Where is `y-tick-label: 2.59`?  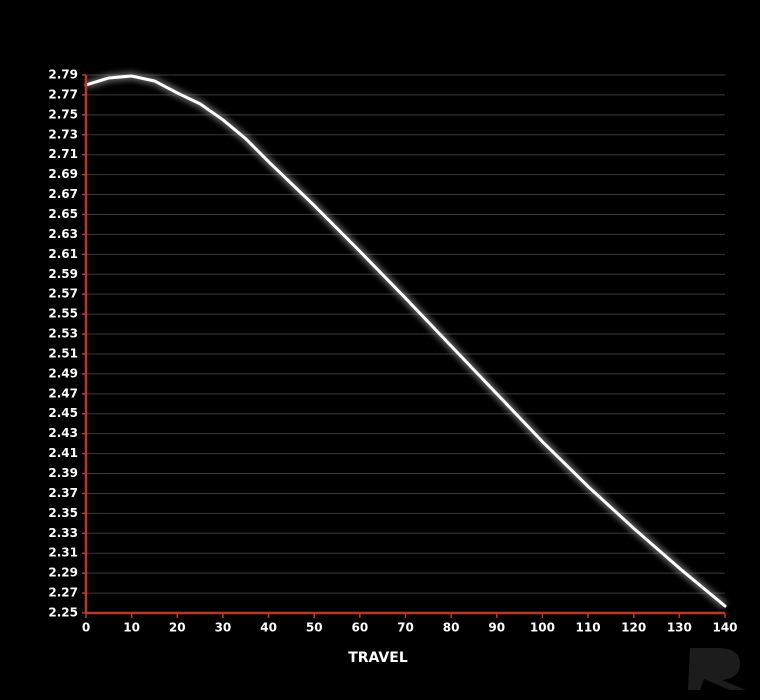 y-tick-label: 2.59 is located at coordinates (63, 274).